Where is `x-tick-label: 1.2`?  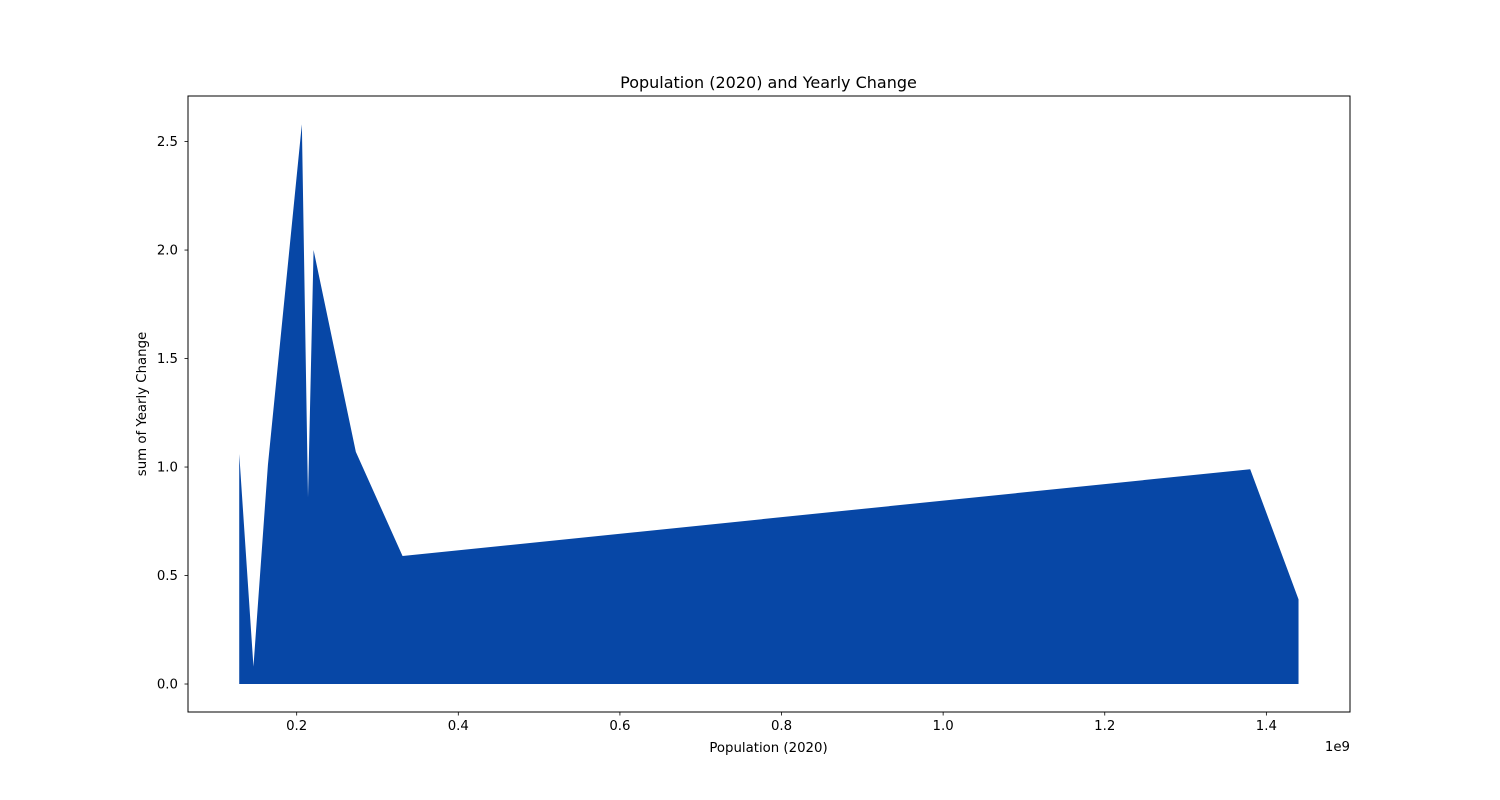 x-tick-label: 1.2 is located at coordinates (1104, 726).